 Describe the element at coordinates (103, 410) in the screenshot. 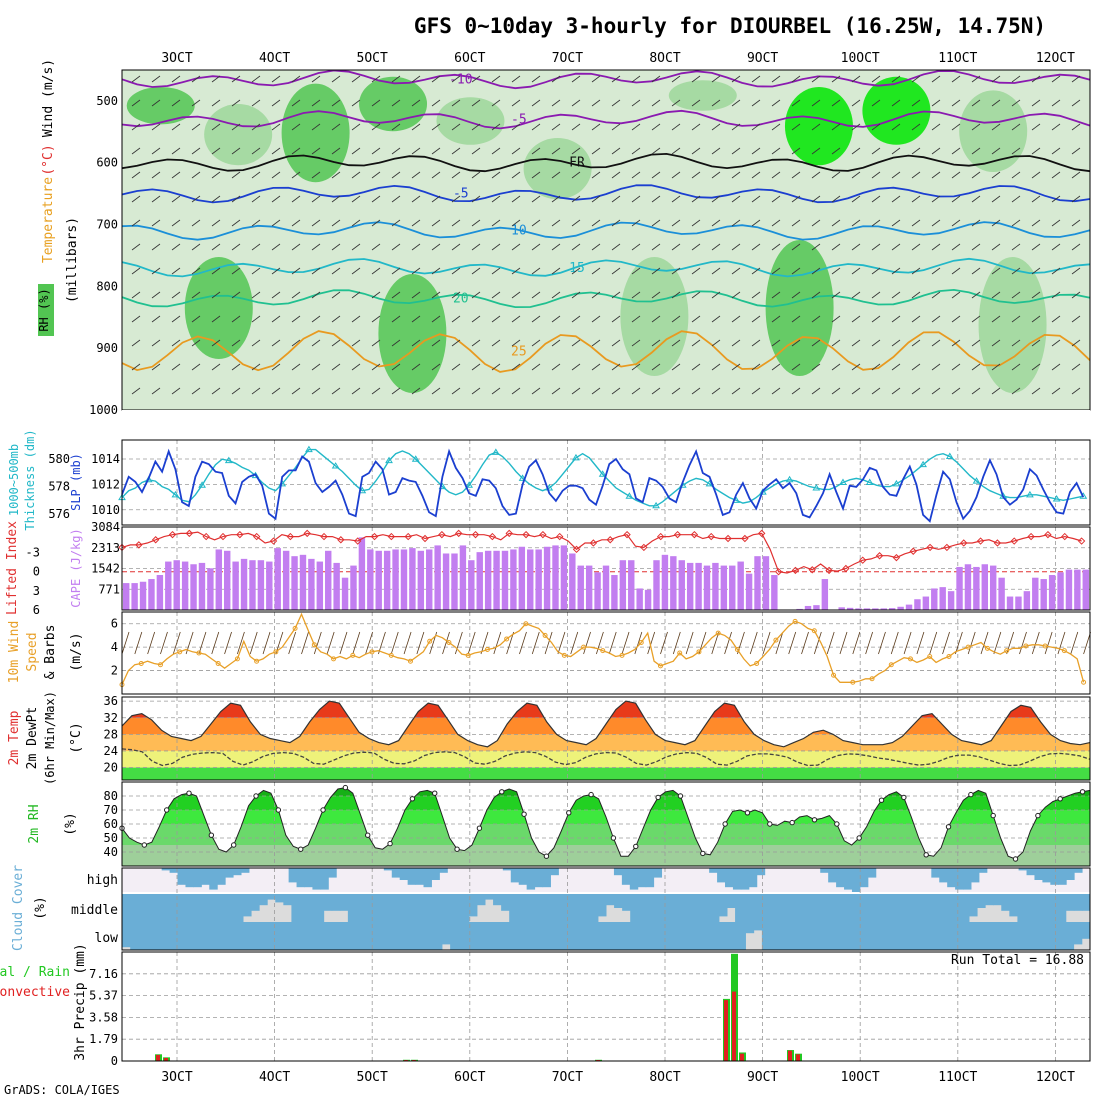

I see `pressure-tick-label: 1000` at that location.